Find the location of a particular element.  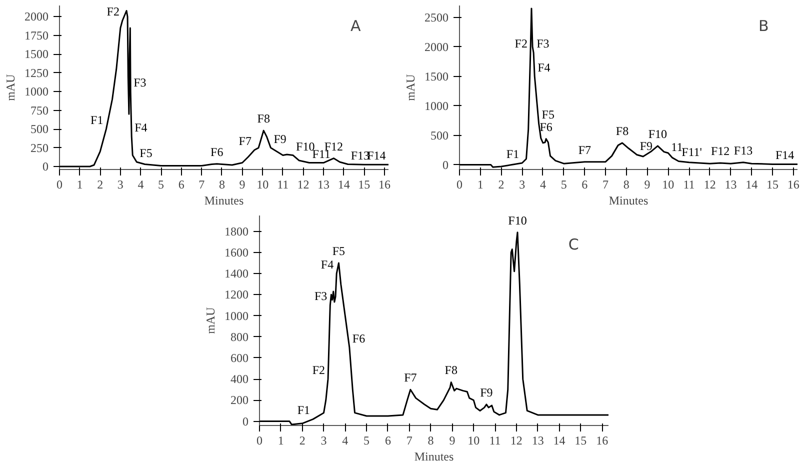

y-tick-label: 1400 is located at coordinates (236, 273).